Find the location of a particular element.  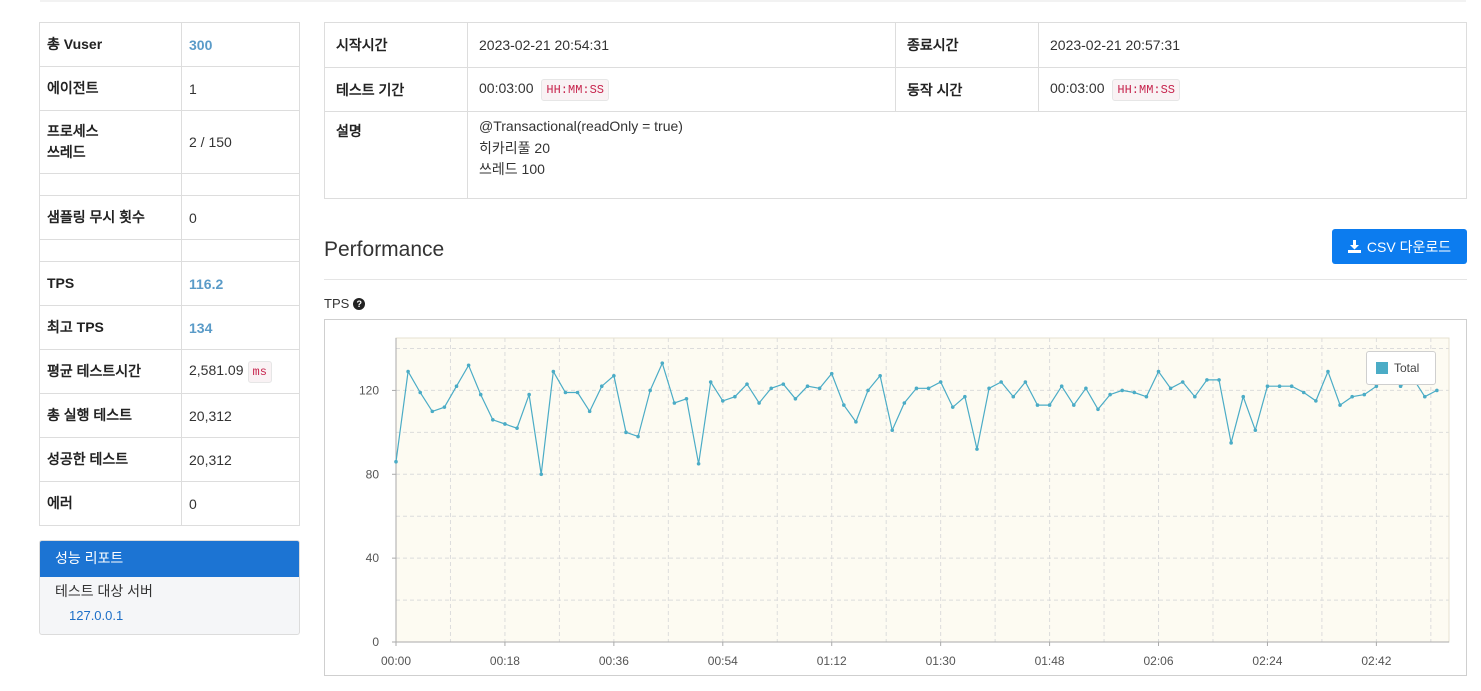

y-tick-label: 80 is located at coordinates (373, 474).